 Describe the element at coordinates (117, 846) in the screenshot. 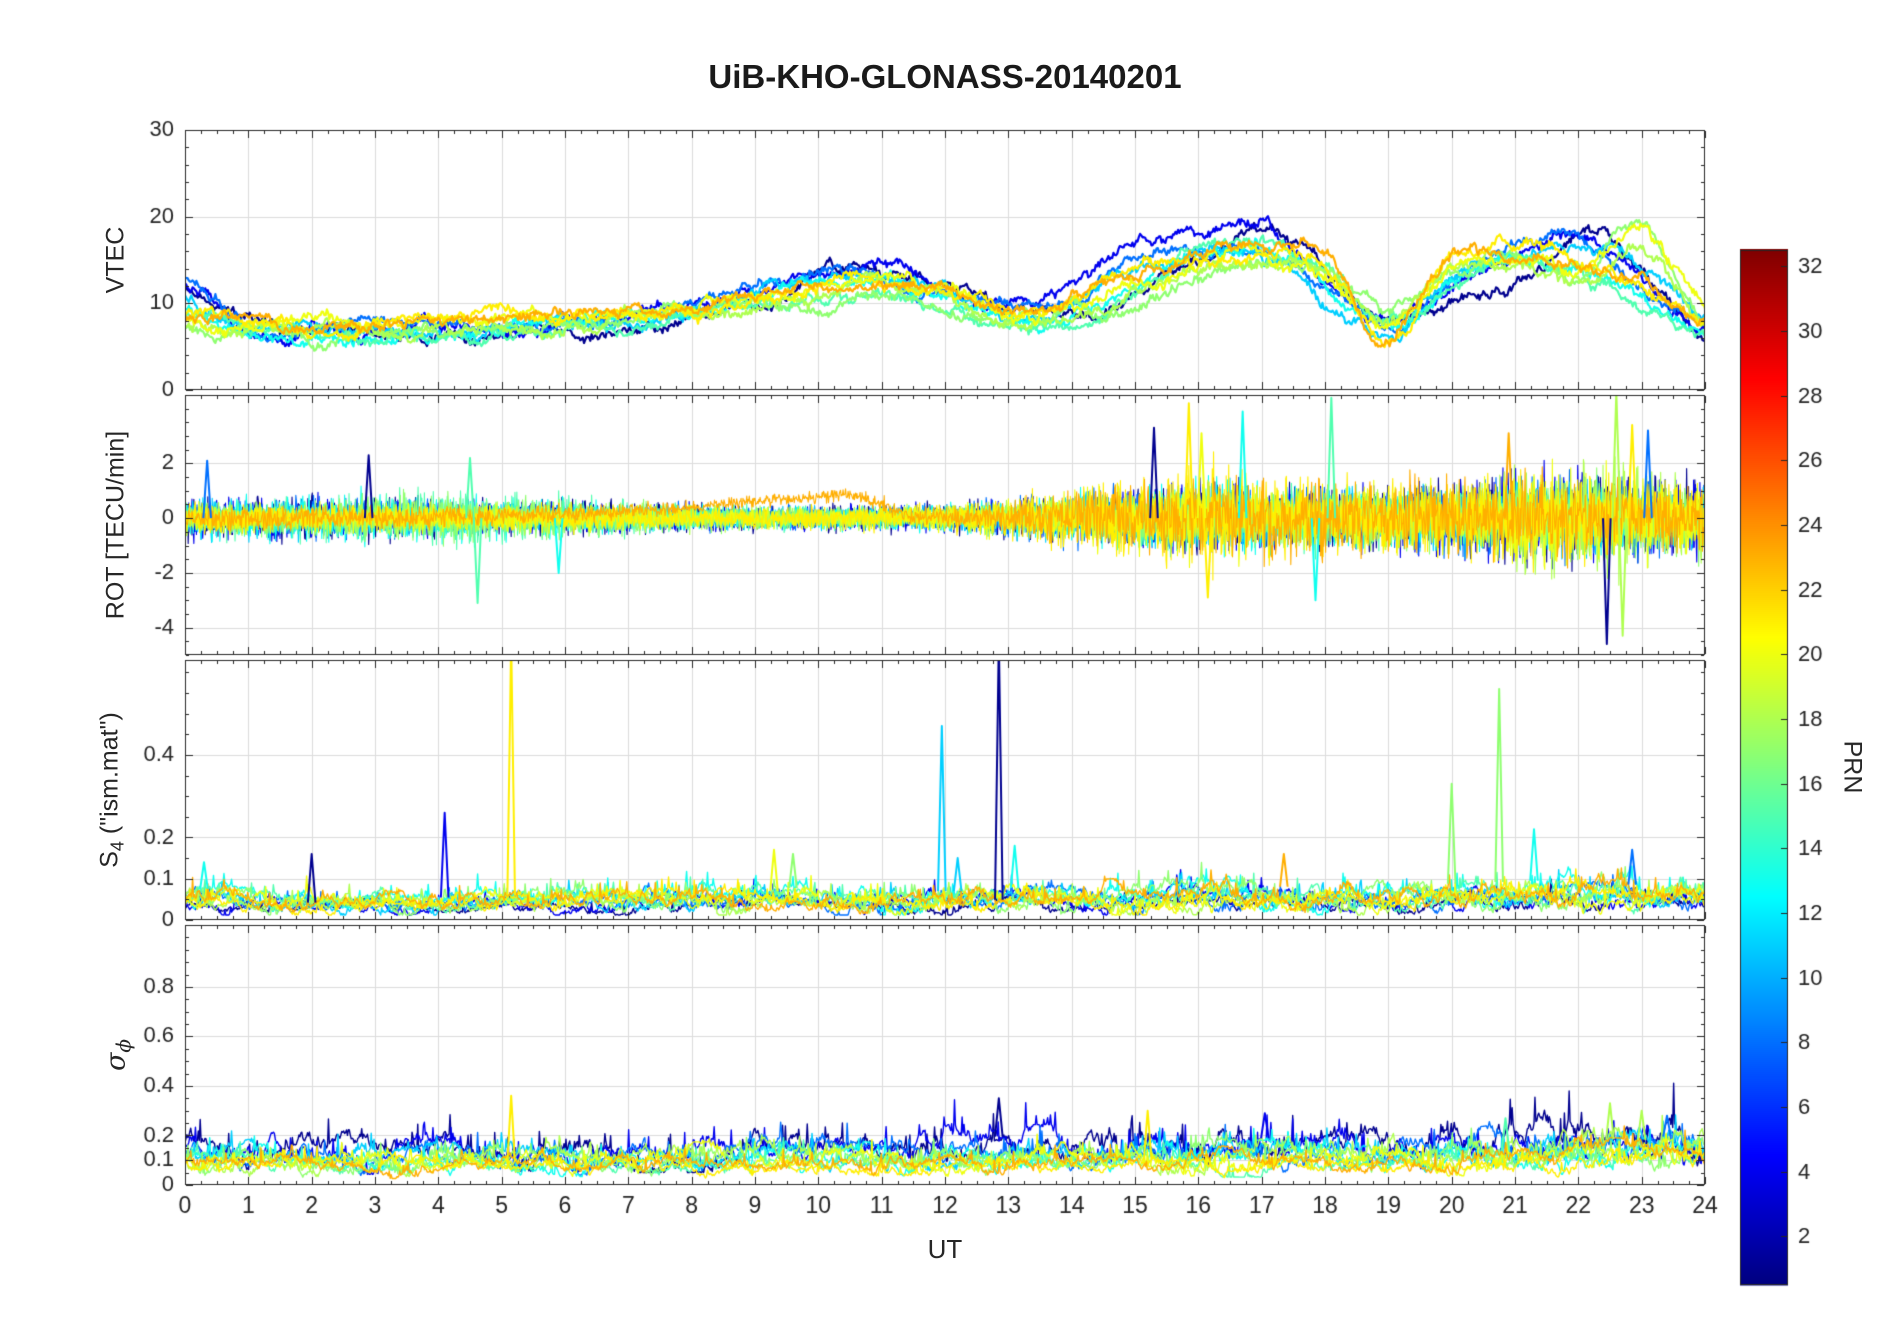

I see `s4-label-sub: 4` at that location.